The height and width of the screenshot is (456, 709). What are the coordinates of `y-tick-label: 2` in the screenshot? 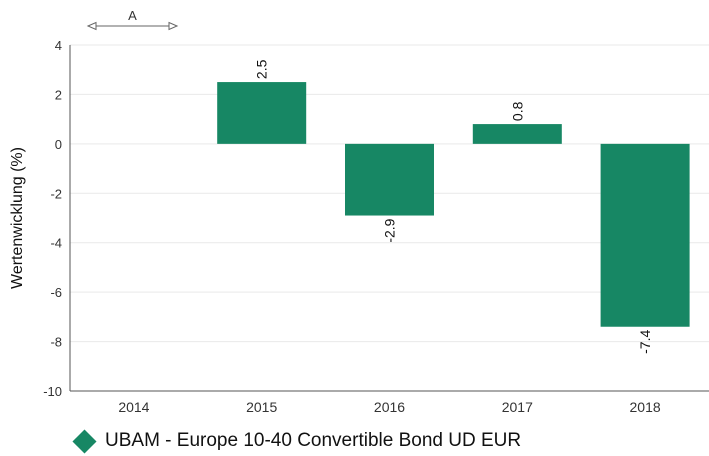 It's located at (58, 94).